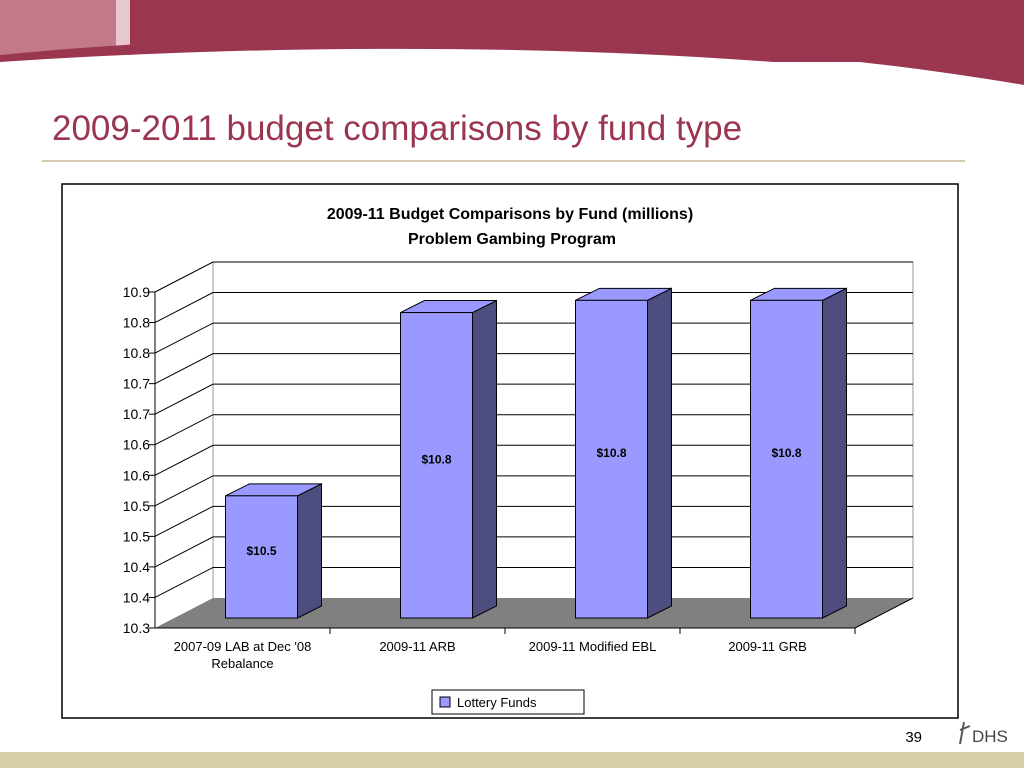  I want to click on banner-curve, so click(512, 68).